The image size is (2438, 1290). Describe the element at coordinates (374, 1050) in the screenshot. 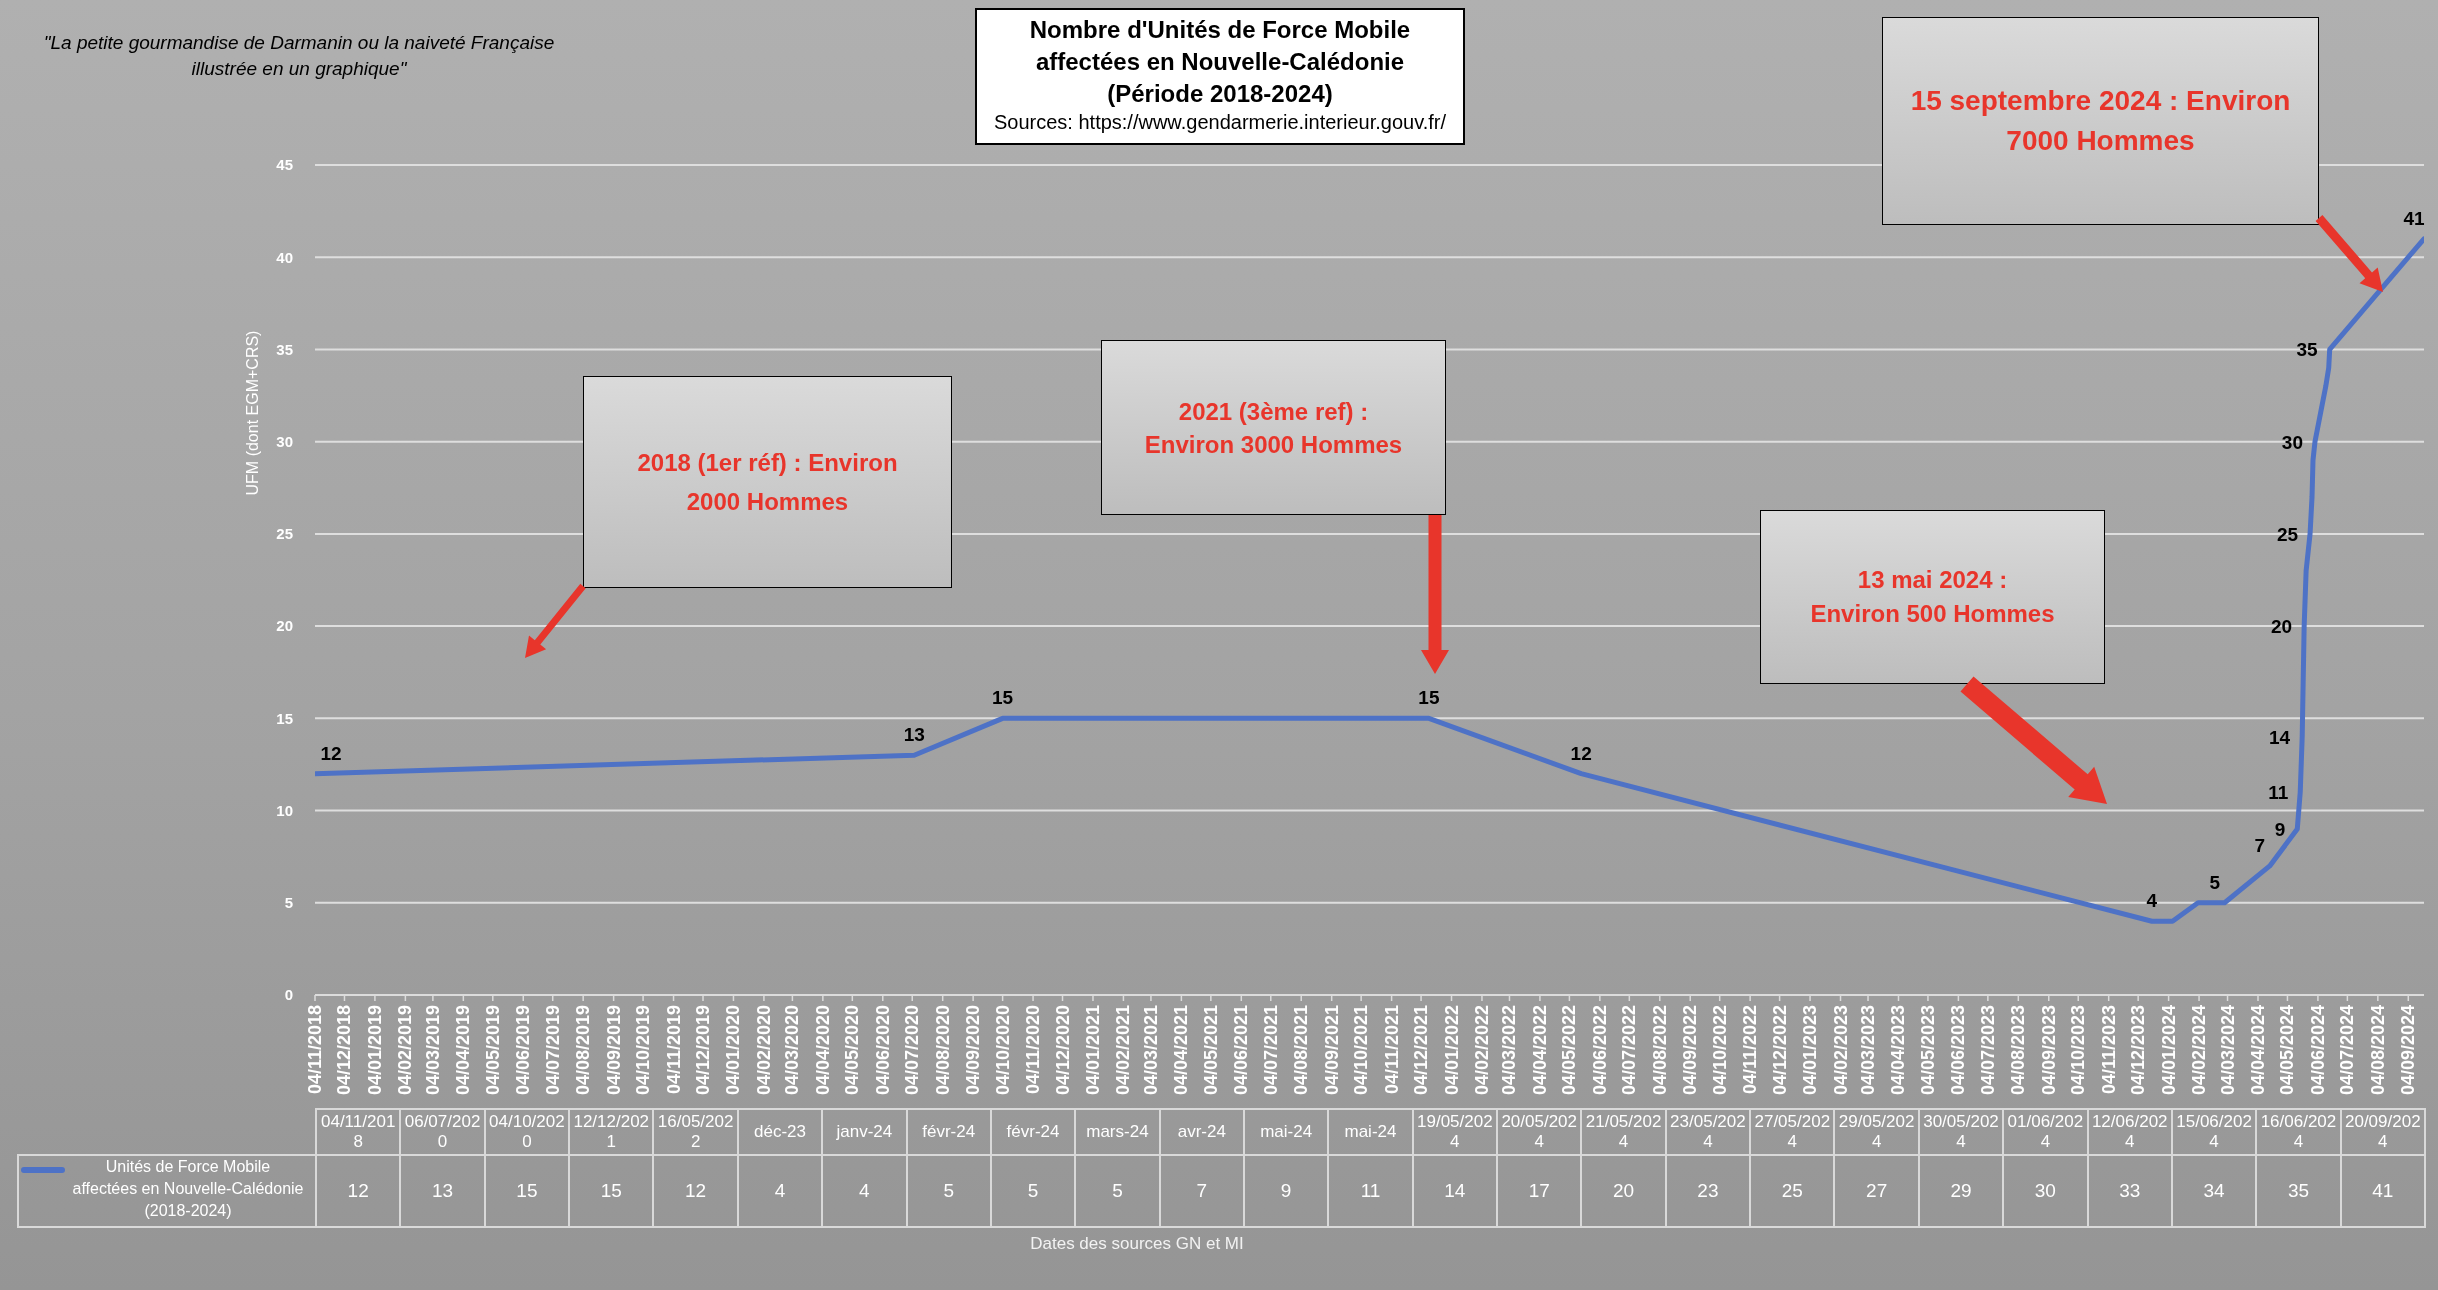

I see `x-tick-label: 04/01/2019` at that location.